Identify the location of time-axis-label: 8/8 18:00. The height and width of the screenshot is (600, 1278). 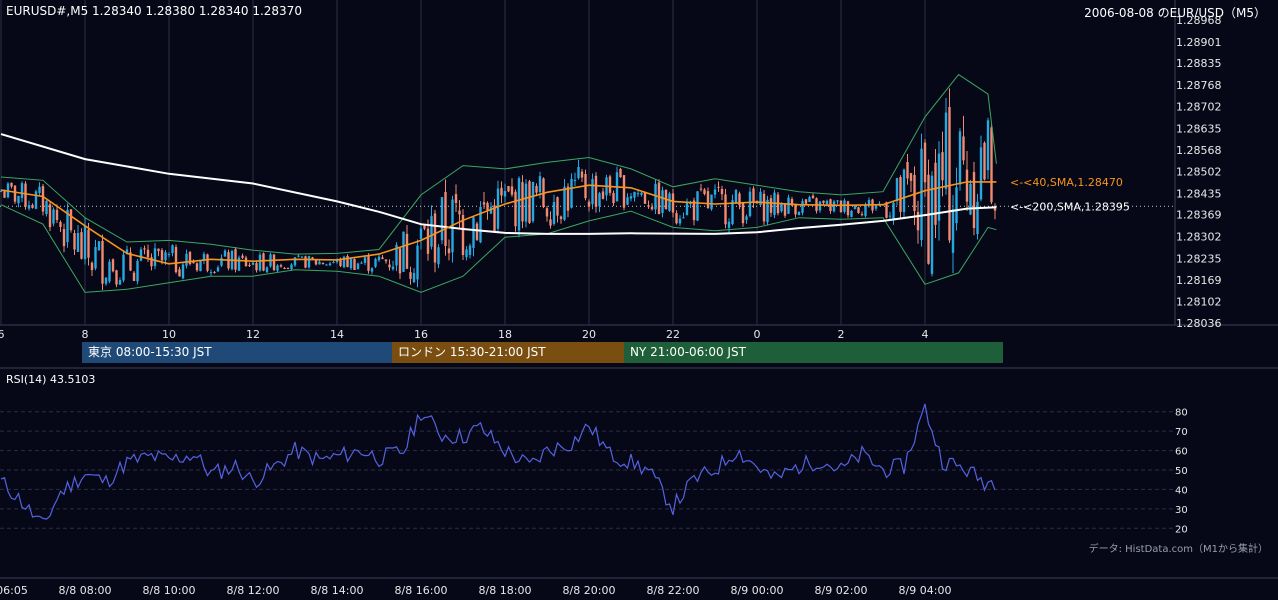
(505, 590).